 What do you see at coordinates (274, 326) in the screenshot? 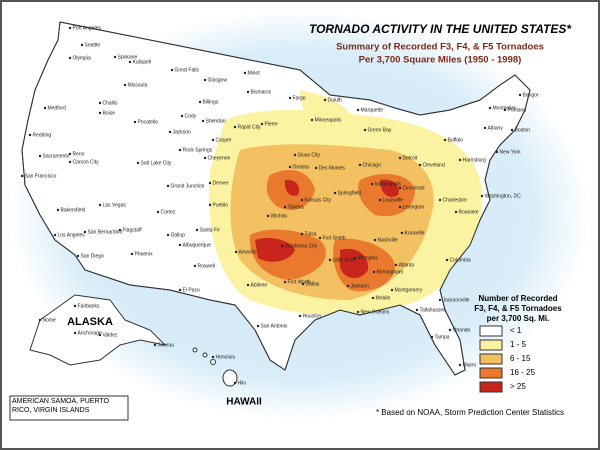
I see `city-label: San Antonio` at bounding box center [274, 326].